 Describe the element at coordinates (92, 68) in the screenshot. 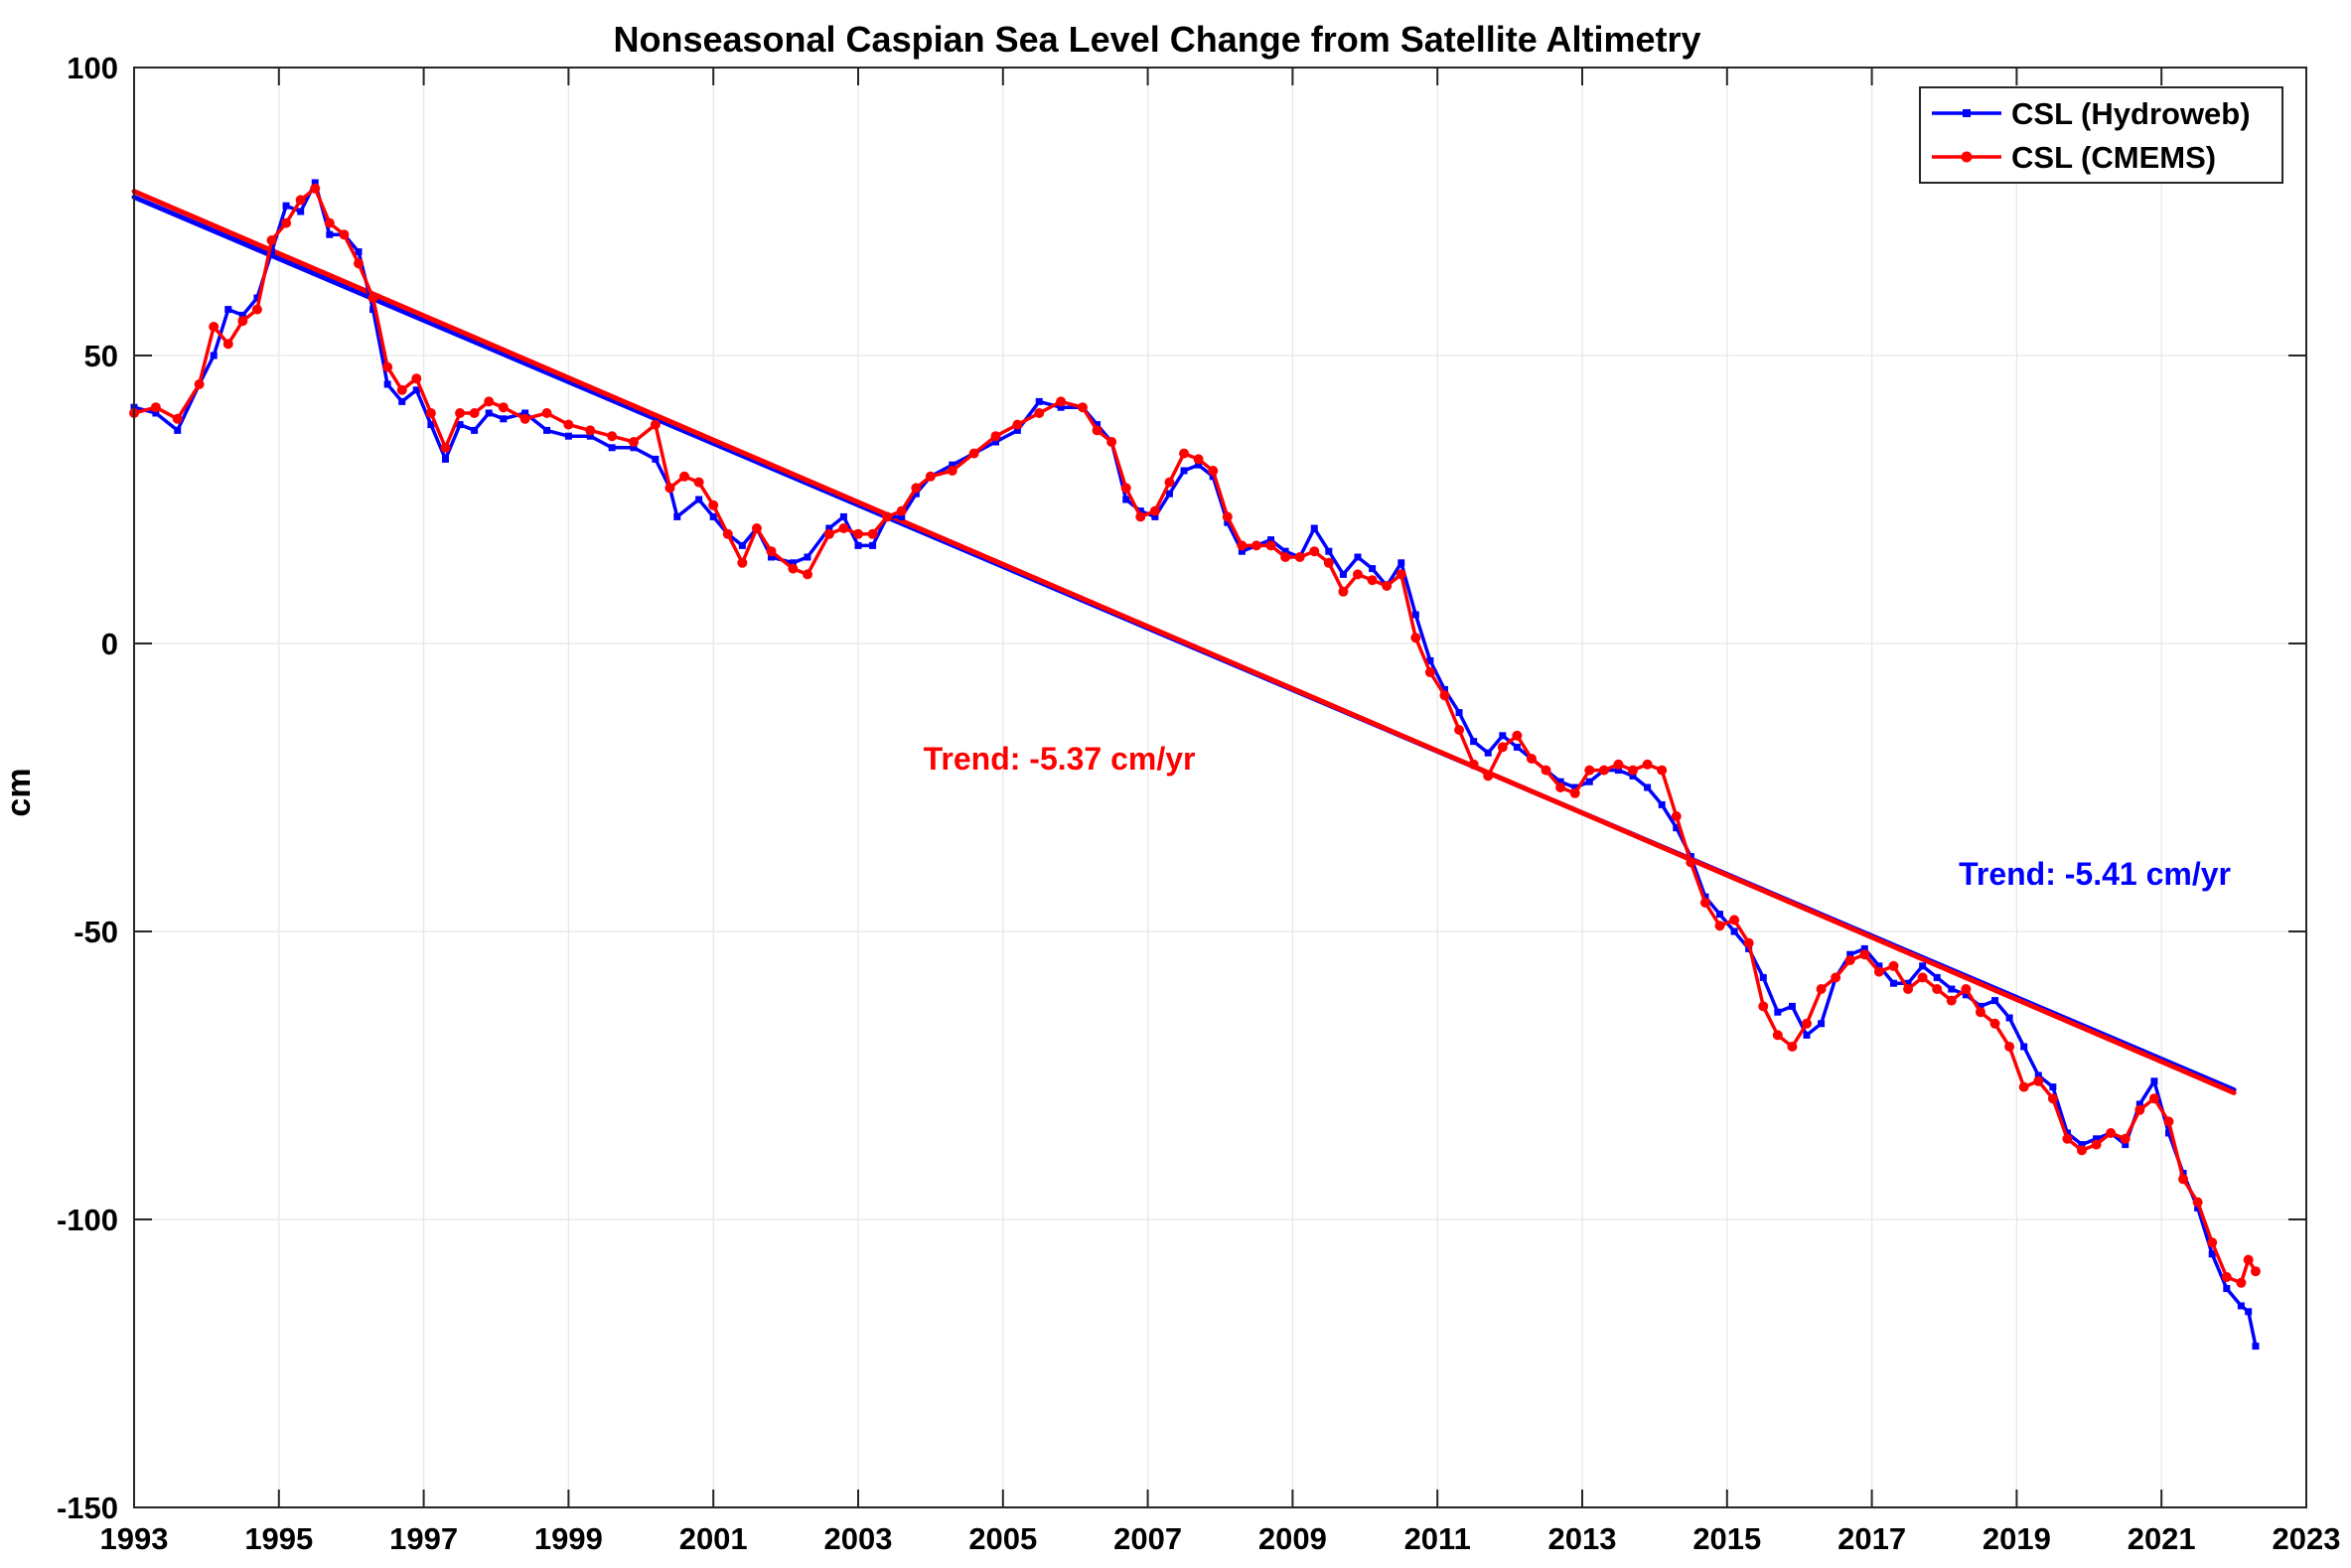

I see `y-tick-label: 100` at that location.